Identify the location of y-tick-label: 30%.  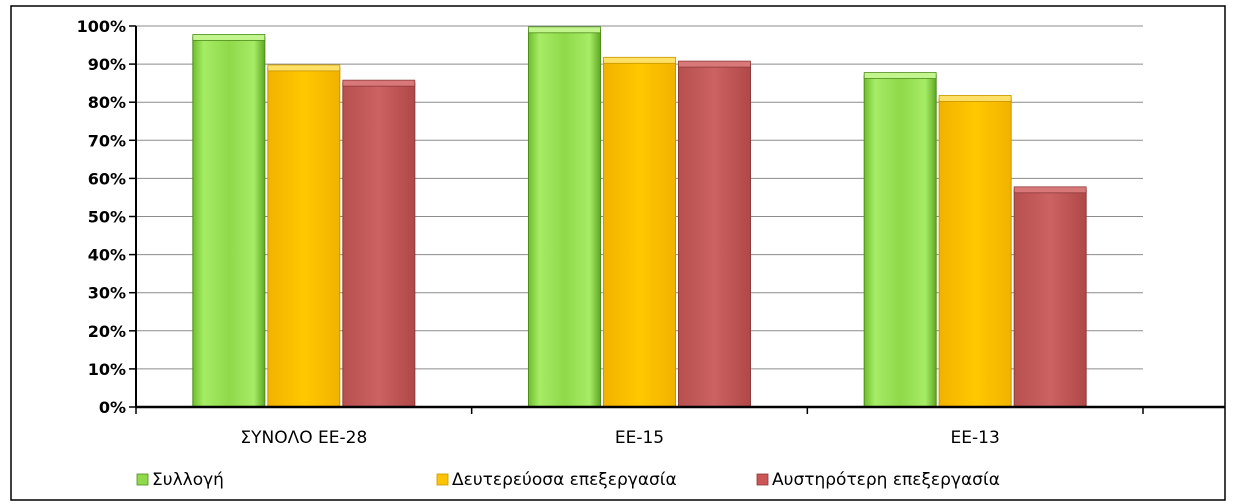
(107, 293).